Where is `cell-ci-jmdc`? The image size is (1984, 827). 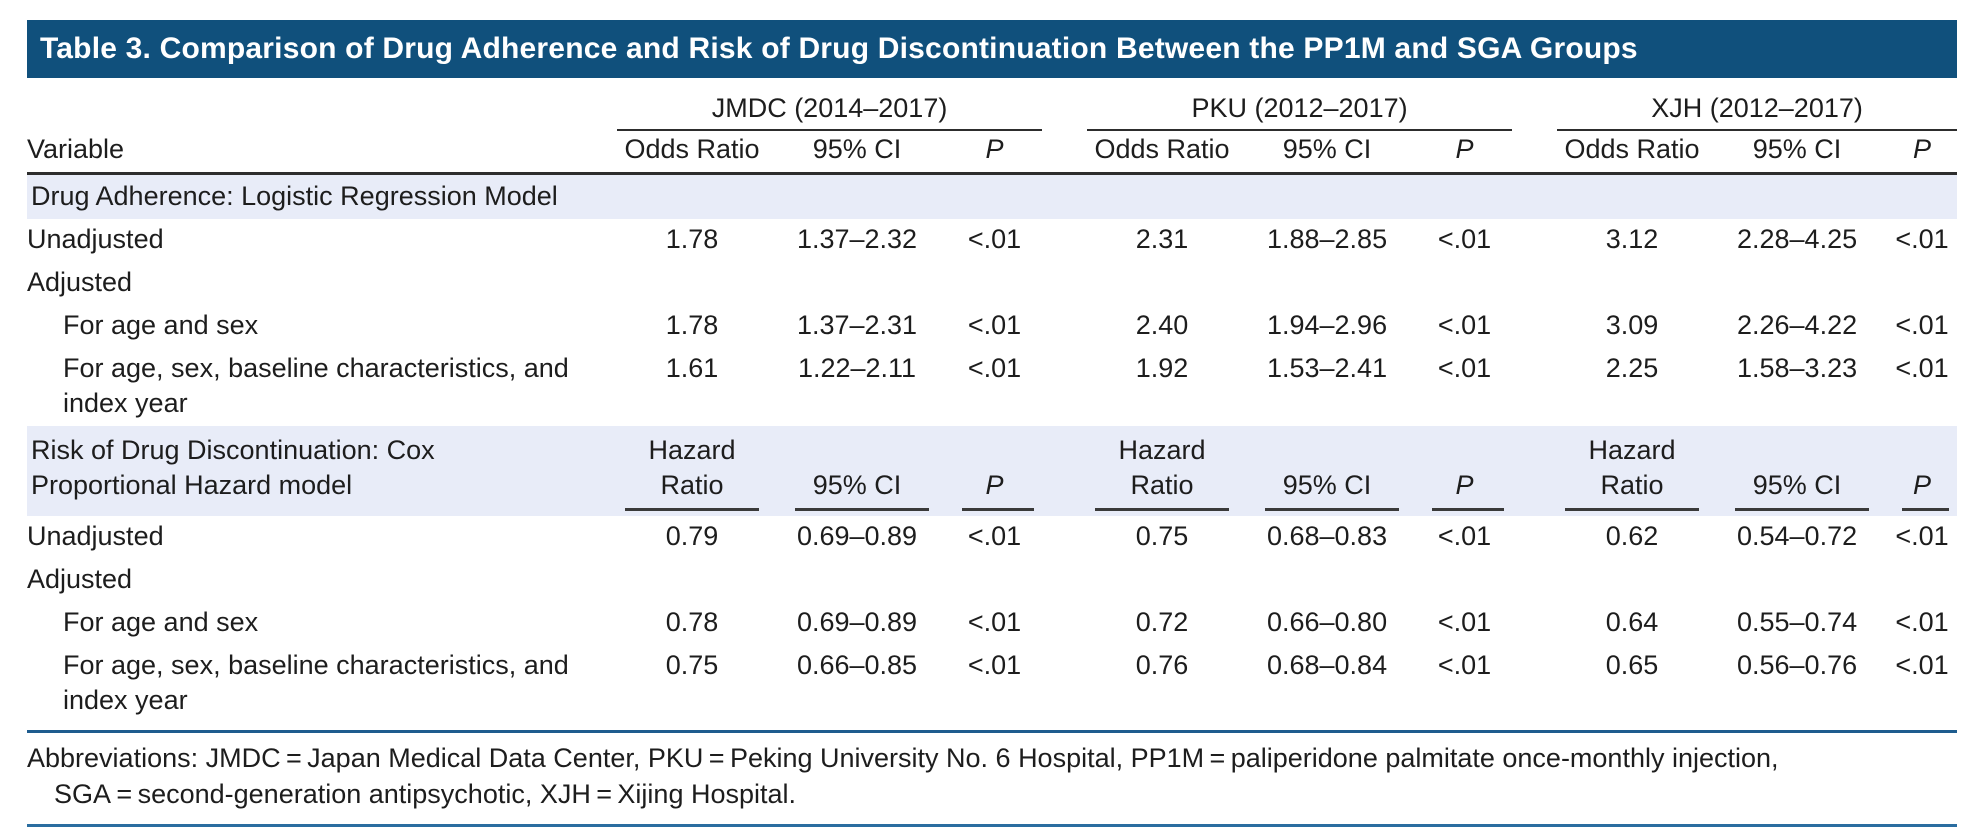 cell-ci-jmdc is located at coordinates (857, 283).